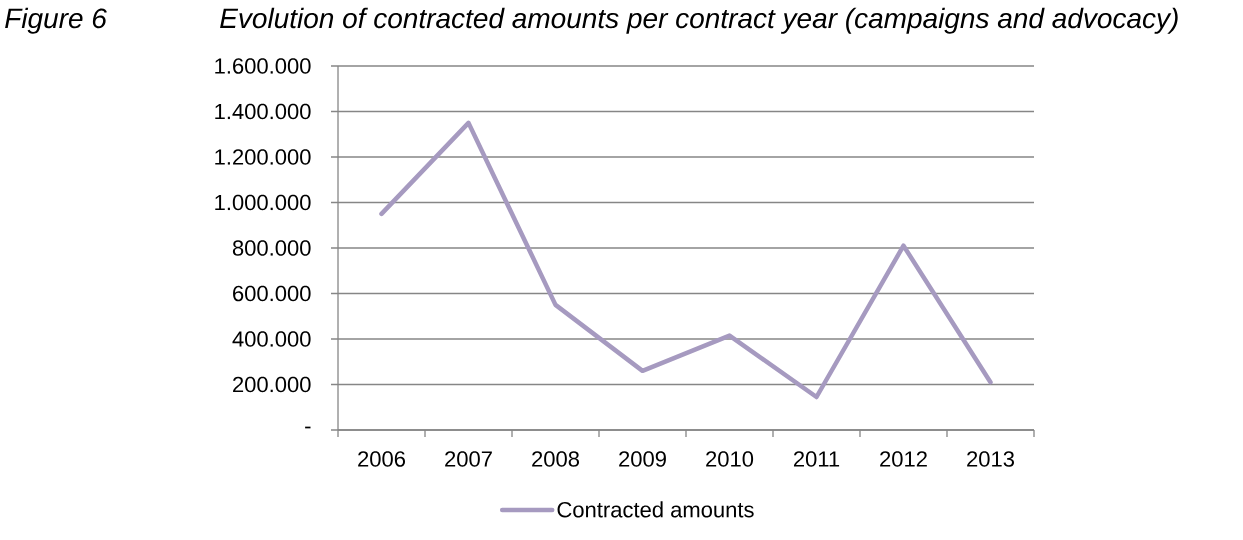  What do you see at coordinates (990, 459) in the screenshot?
I see `x-tick-label: 2013` at bounding box center [990, 459].